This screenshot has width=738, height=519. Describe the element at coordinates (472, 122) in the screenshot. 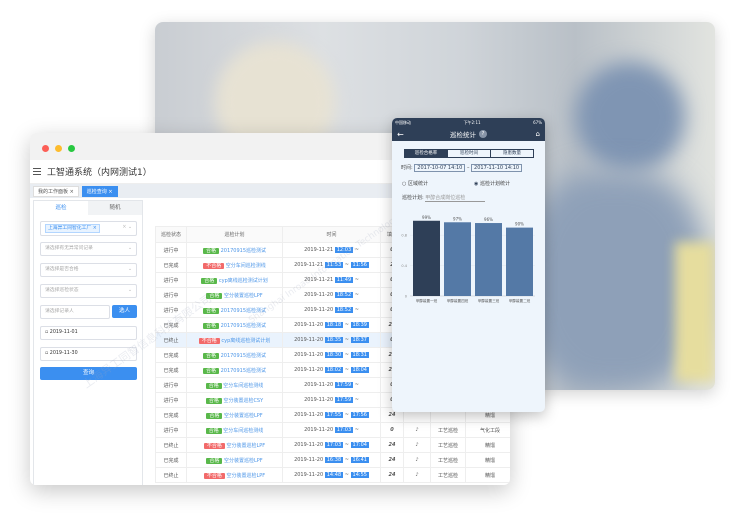

I see `clock: 下午2:11` at that location.